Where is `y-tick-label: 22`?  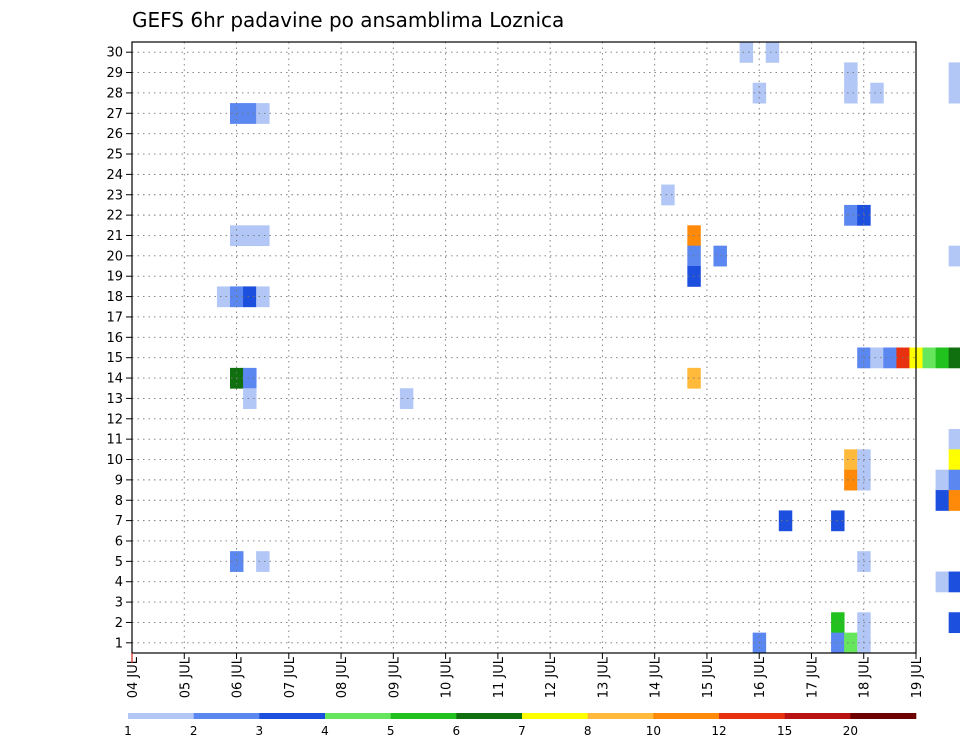
y-tick-label: 22 is located at coordinates (114, 216).